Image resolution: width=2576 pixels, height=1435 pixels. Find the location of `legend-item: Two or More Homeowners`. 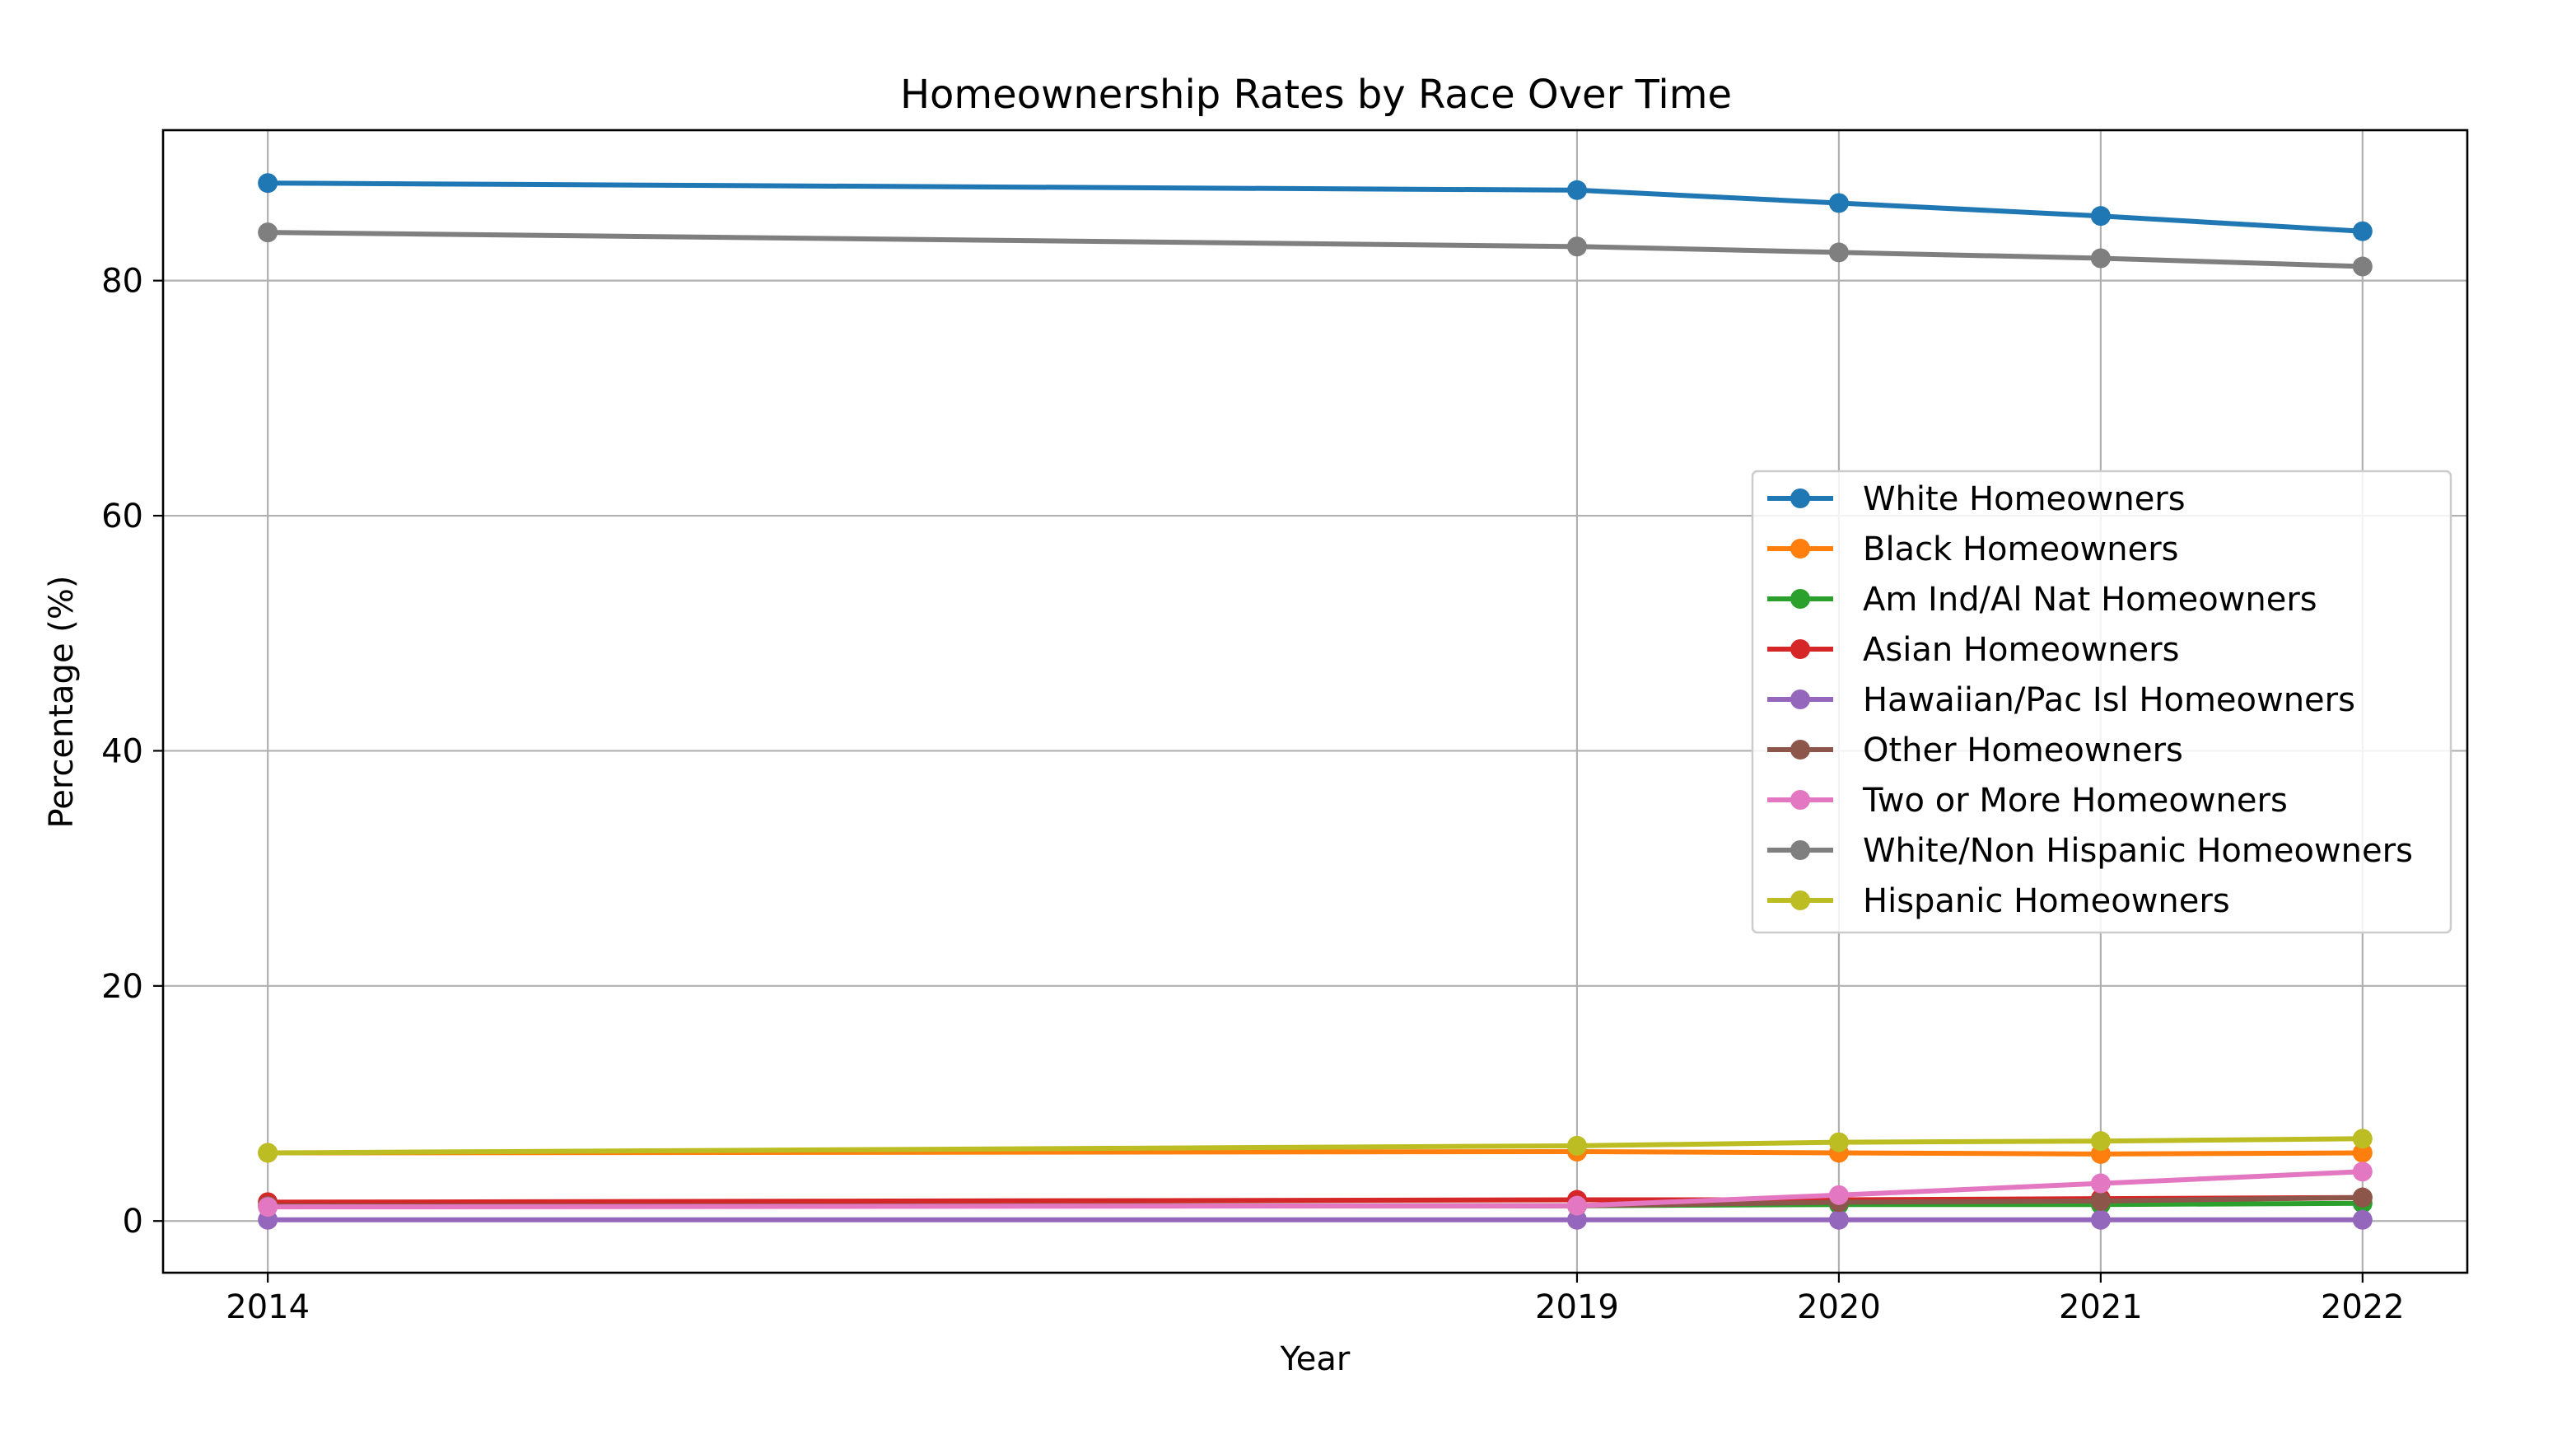

legend-item: Two or More Homeowners is located at coordinates (2027, 801).